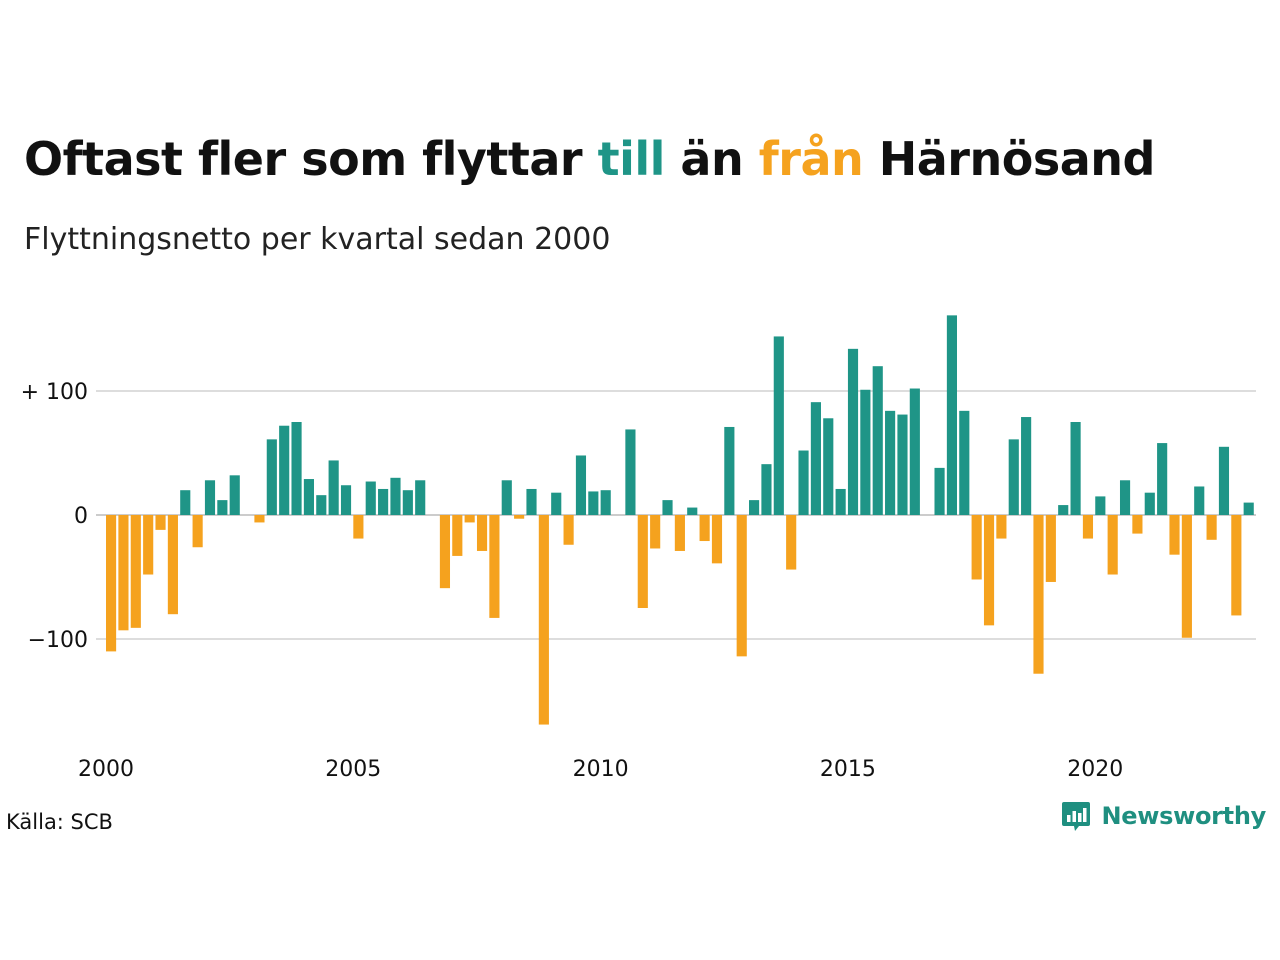 This screenshot has width=1280, height=960. I want to click on source-label: Källa: SCB, so click(59, 822).